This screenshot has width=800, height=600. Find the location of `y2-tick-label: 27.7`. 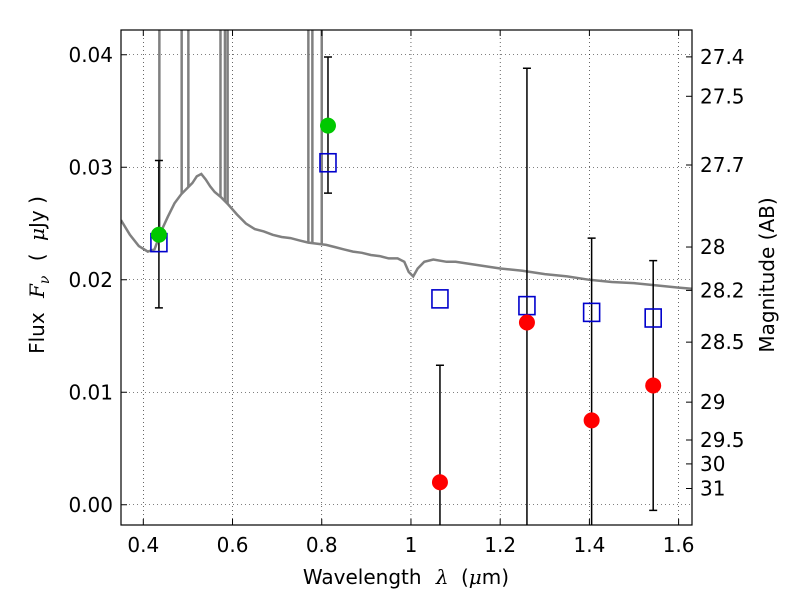

y2-tick-label: 27.7 is located at coordinates (722, 165).